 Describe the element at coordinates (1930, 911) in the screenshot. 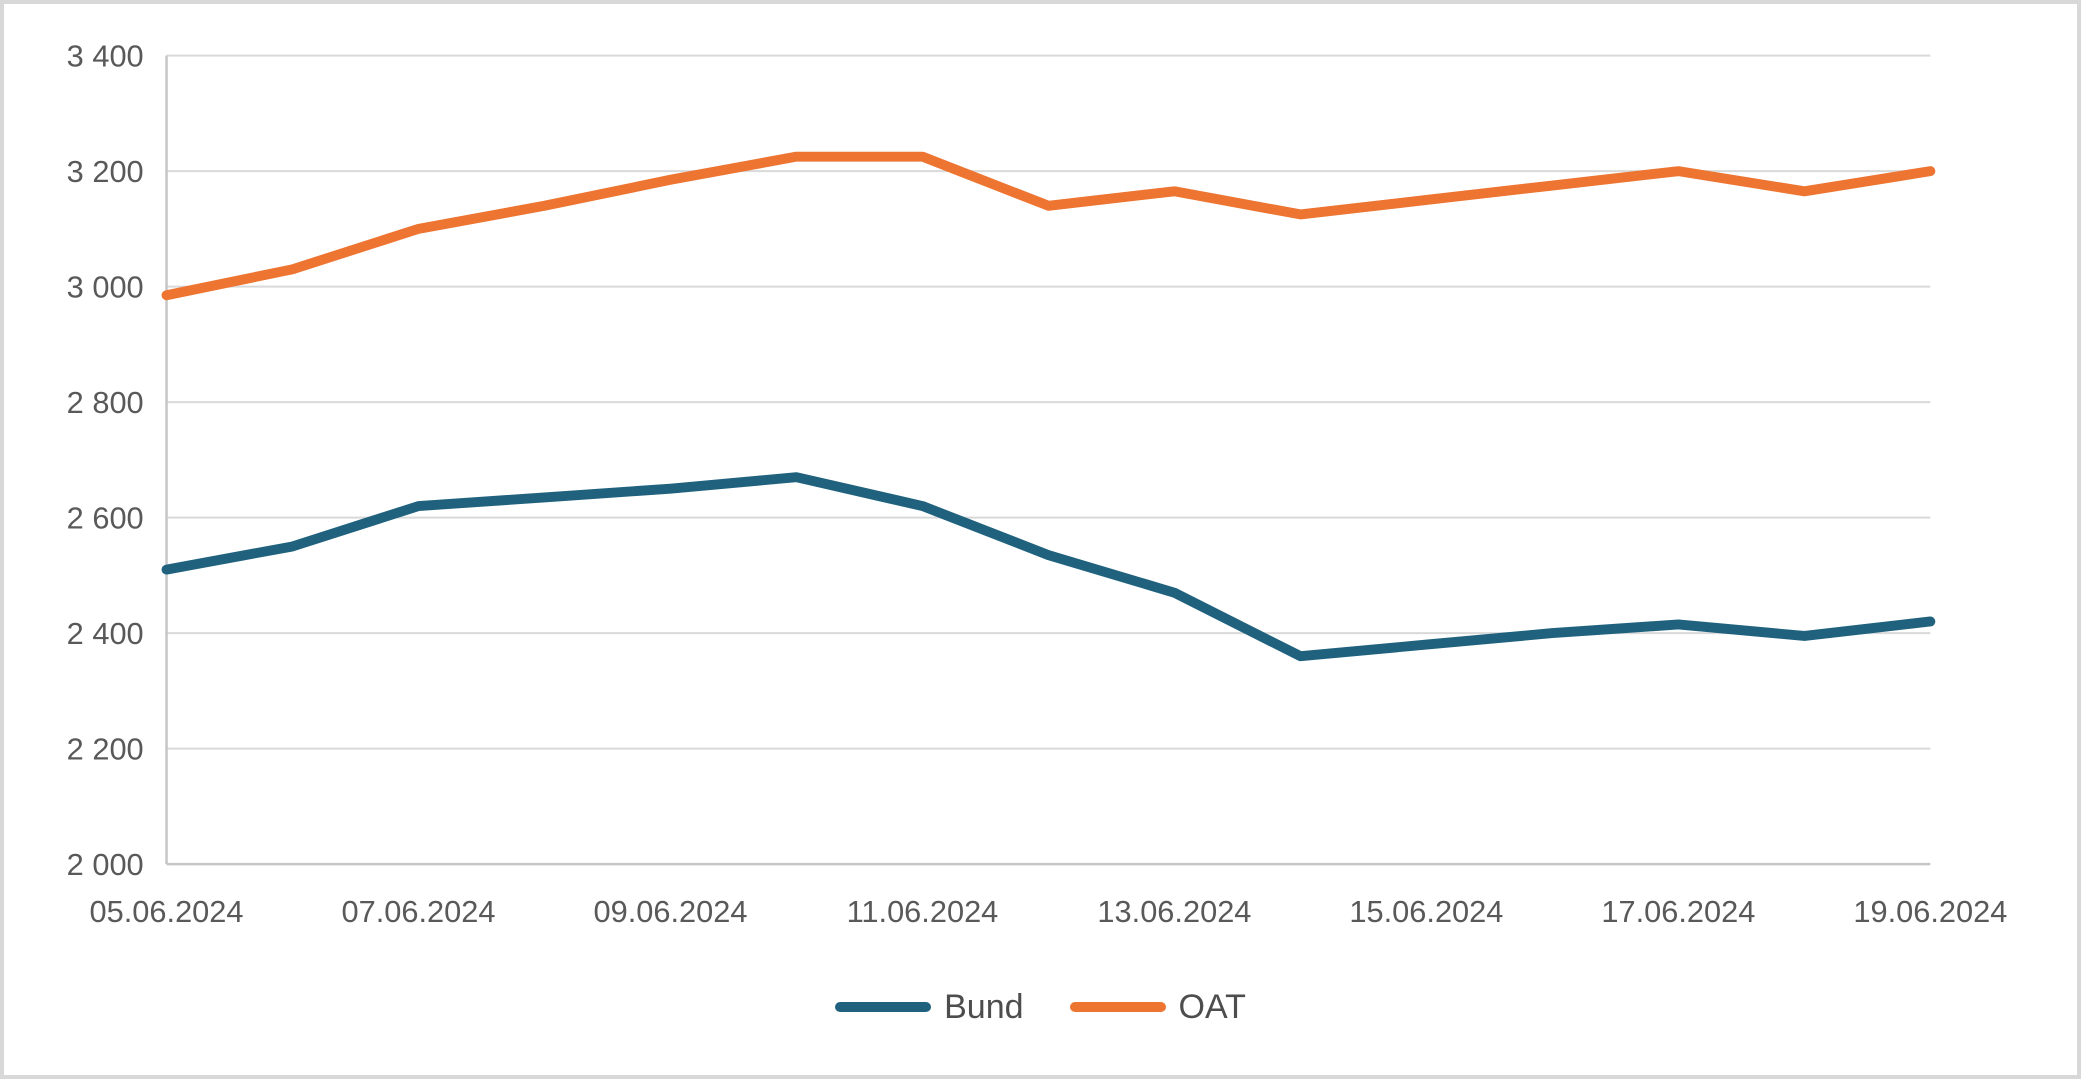

I see `x-axis-label: 19.06.2024` at that location.